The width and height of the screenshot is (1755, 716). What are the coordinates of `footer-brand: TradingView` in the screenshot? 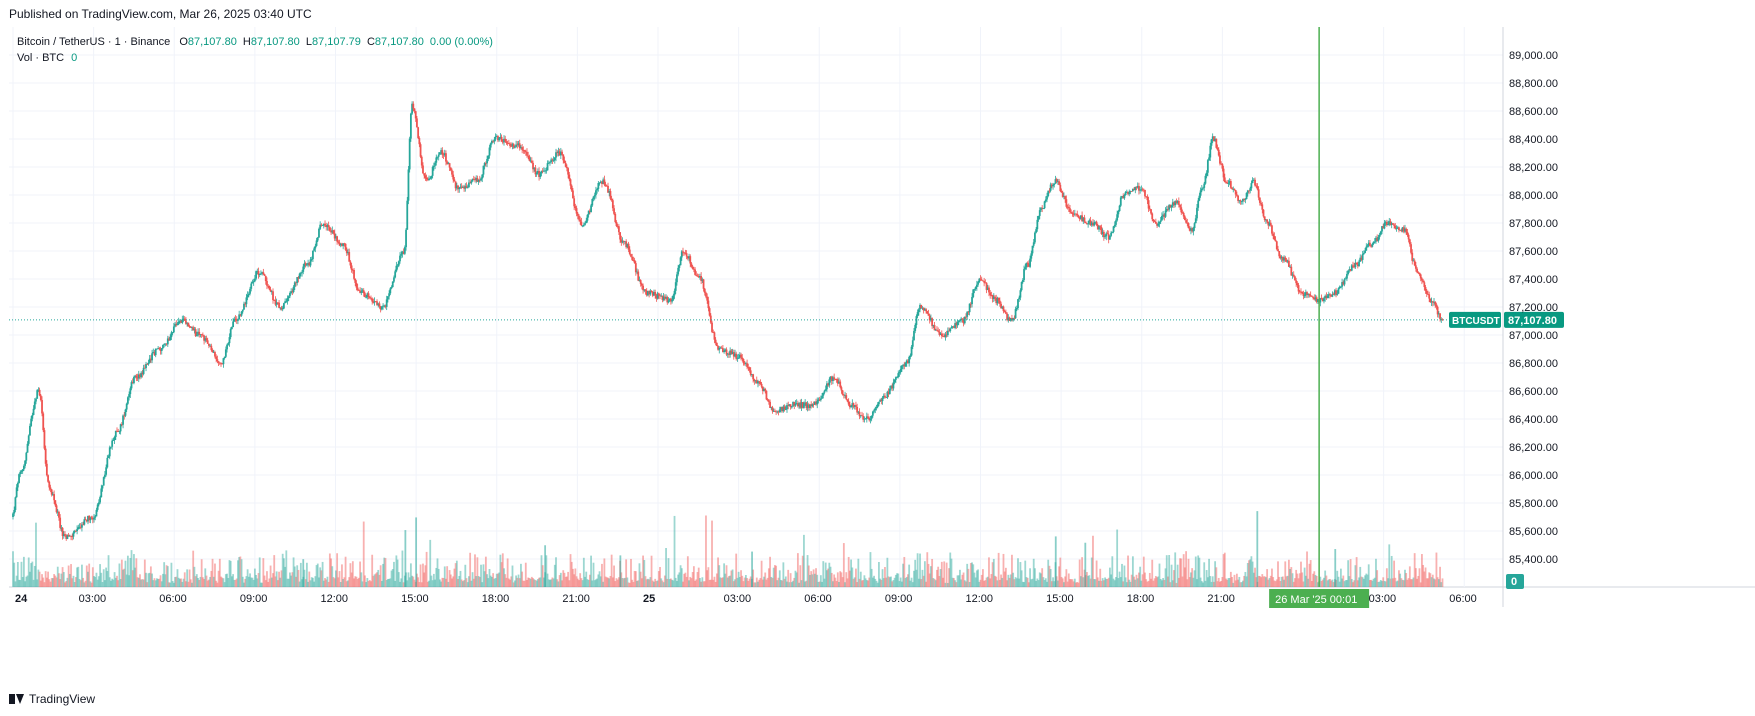 It's located at (52, 699).